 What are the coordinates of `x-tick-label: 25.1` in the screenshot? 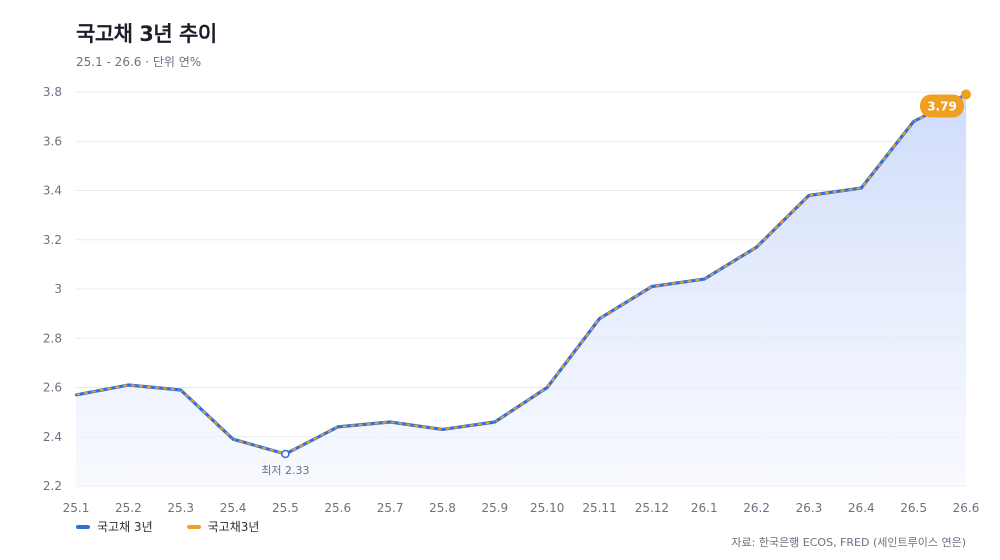 It's located at (76, 508).